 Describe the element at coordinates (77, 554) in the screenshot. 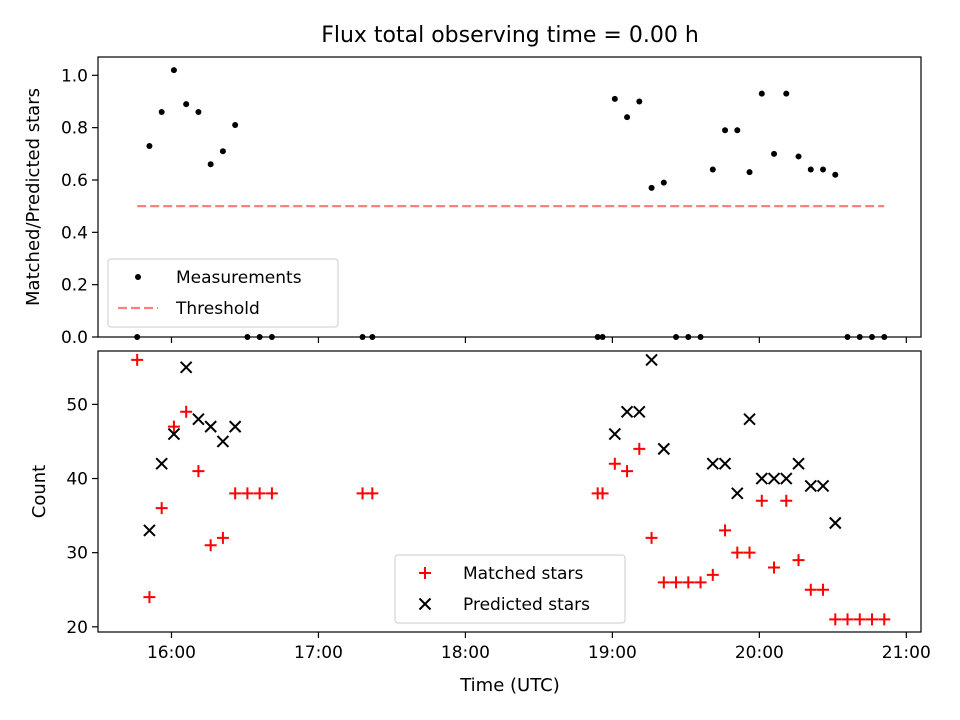

I see `y-tick-label: 30` at that location.